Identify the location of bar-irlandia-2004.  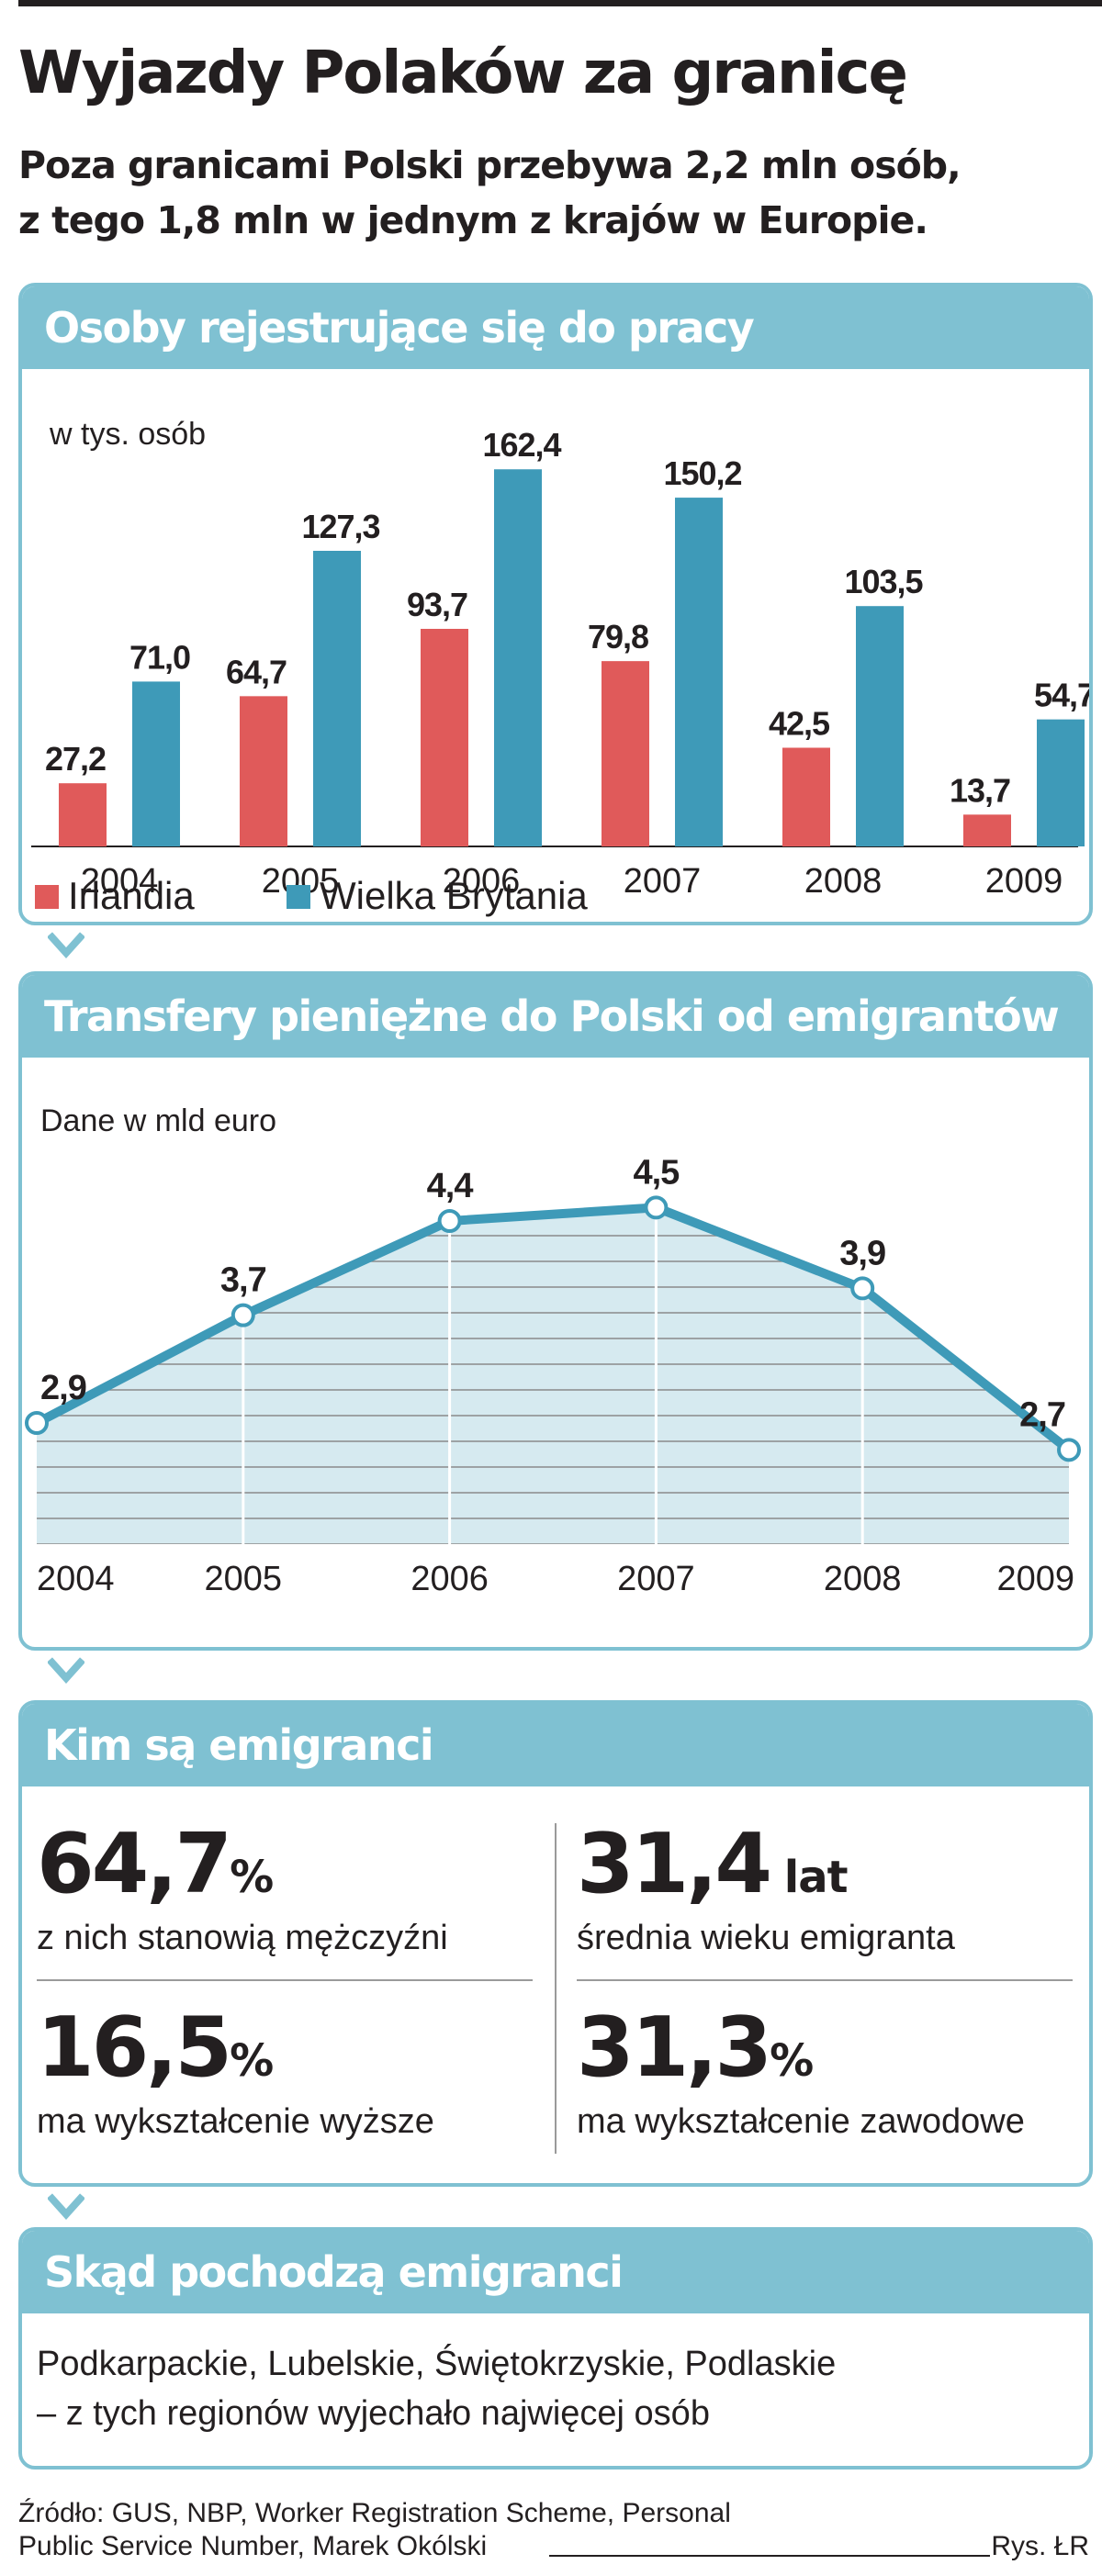
(83, 814).